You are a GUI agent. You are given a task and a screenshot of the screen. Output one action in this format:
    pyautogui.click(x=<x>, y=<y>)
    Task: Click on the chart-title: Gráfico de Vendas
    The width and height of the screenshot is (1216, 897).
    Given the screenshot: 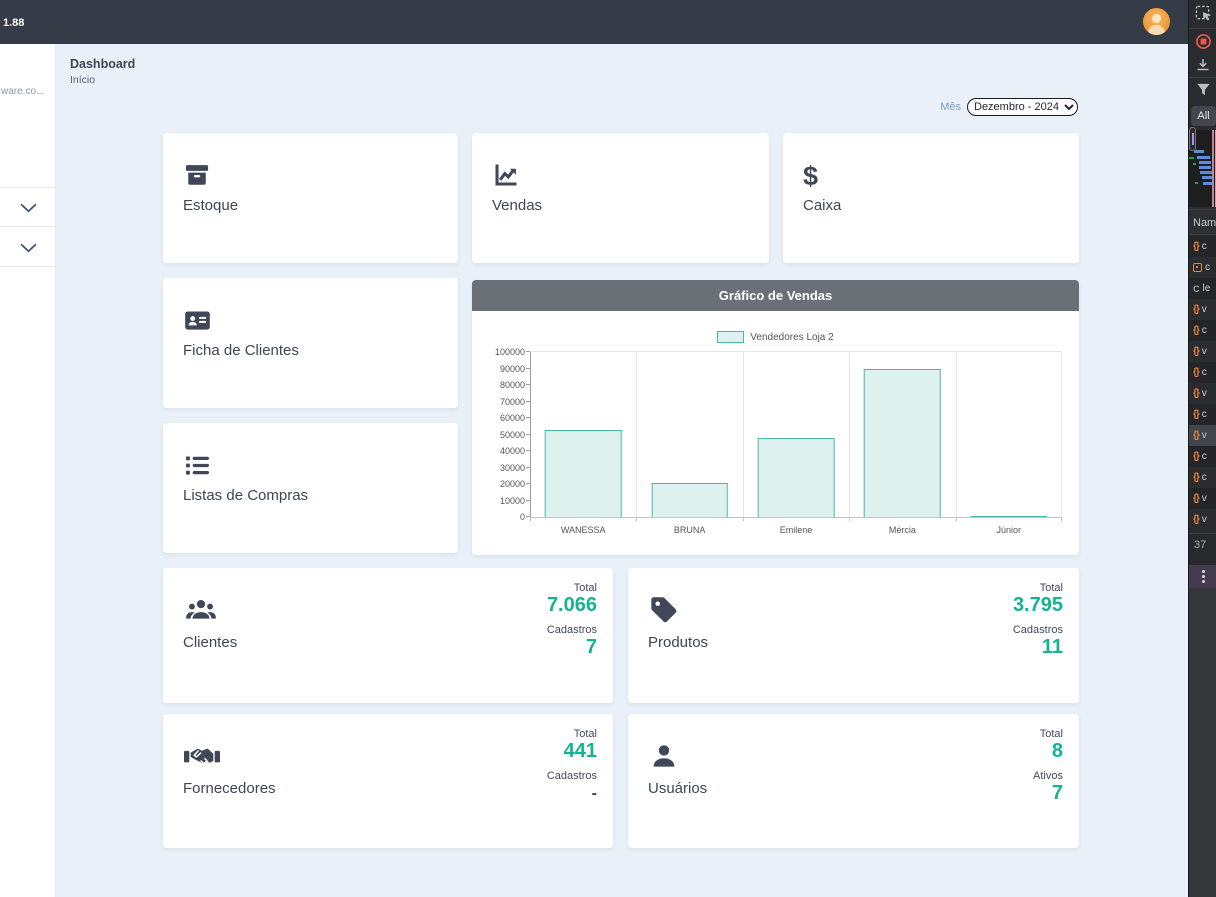 What is the action you would take?
    pyautogui.click(x=775, y=295)
    